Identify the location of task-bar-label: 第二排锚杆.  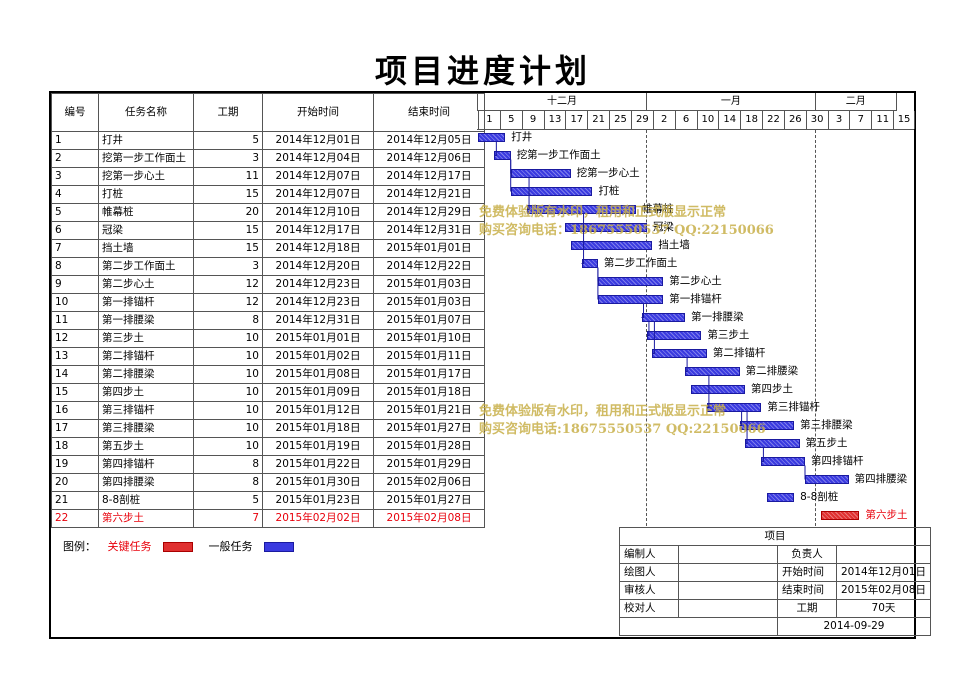
(739, 353).